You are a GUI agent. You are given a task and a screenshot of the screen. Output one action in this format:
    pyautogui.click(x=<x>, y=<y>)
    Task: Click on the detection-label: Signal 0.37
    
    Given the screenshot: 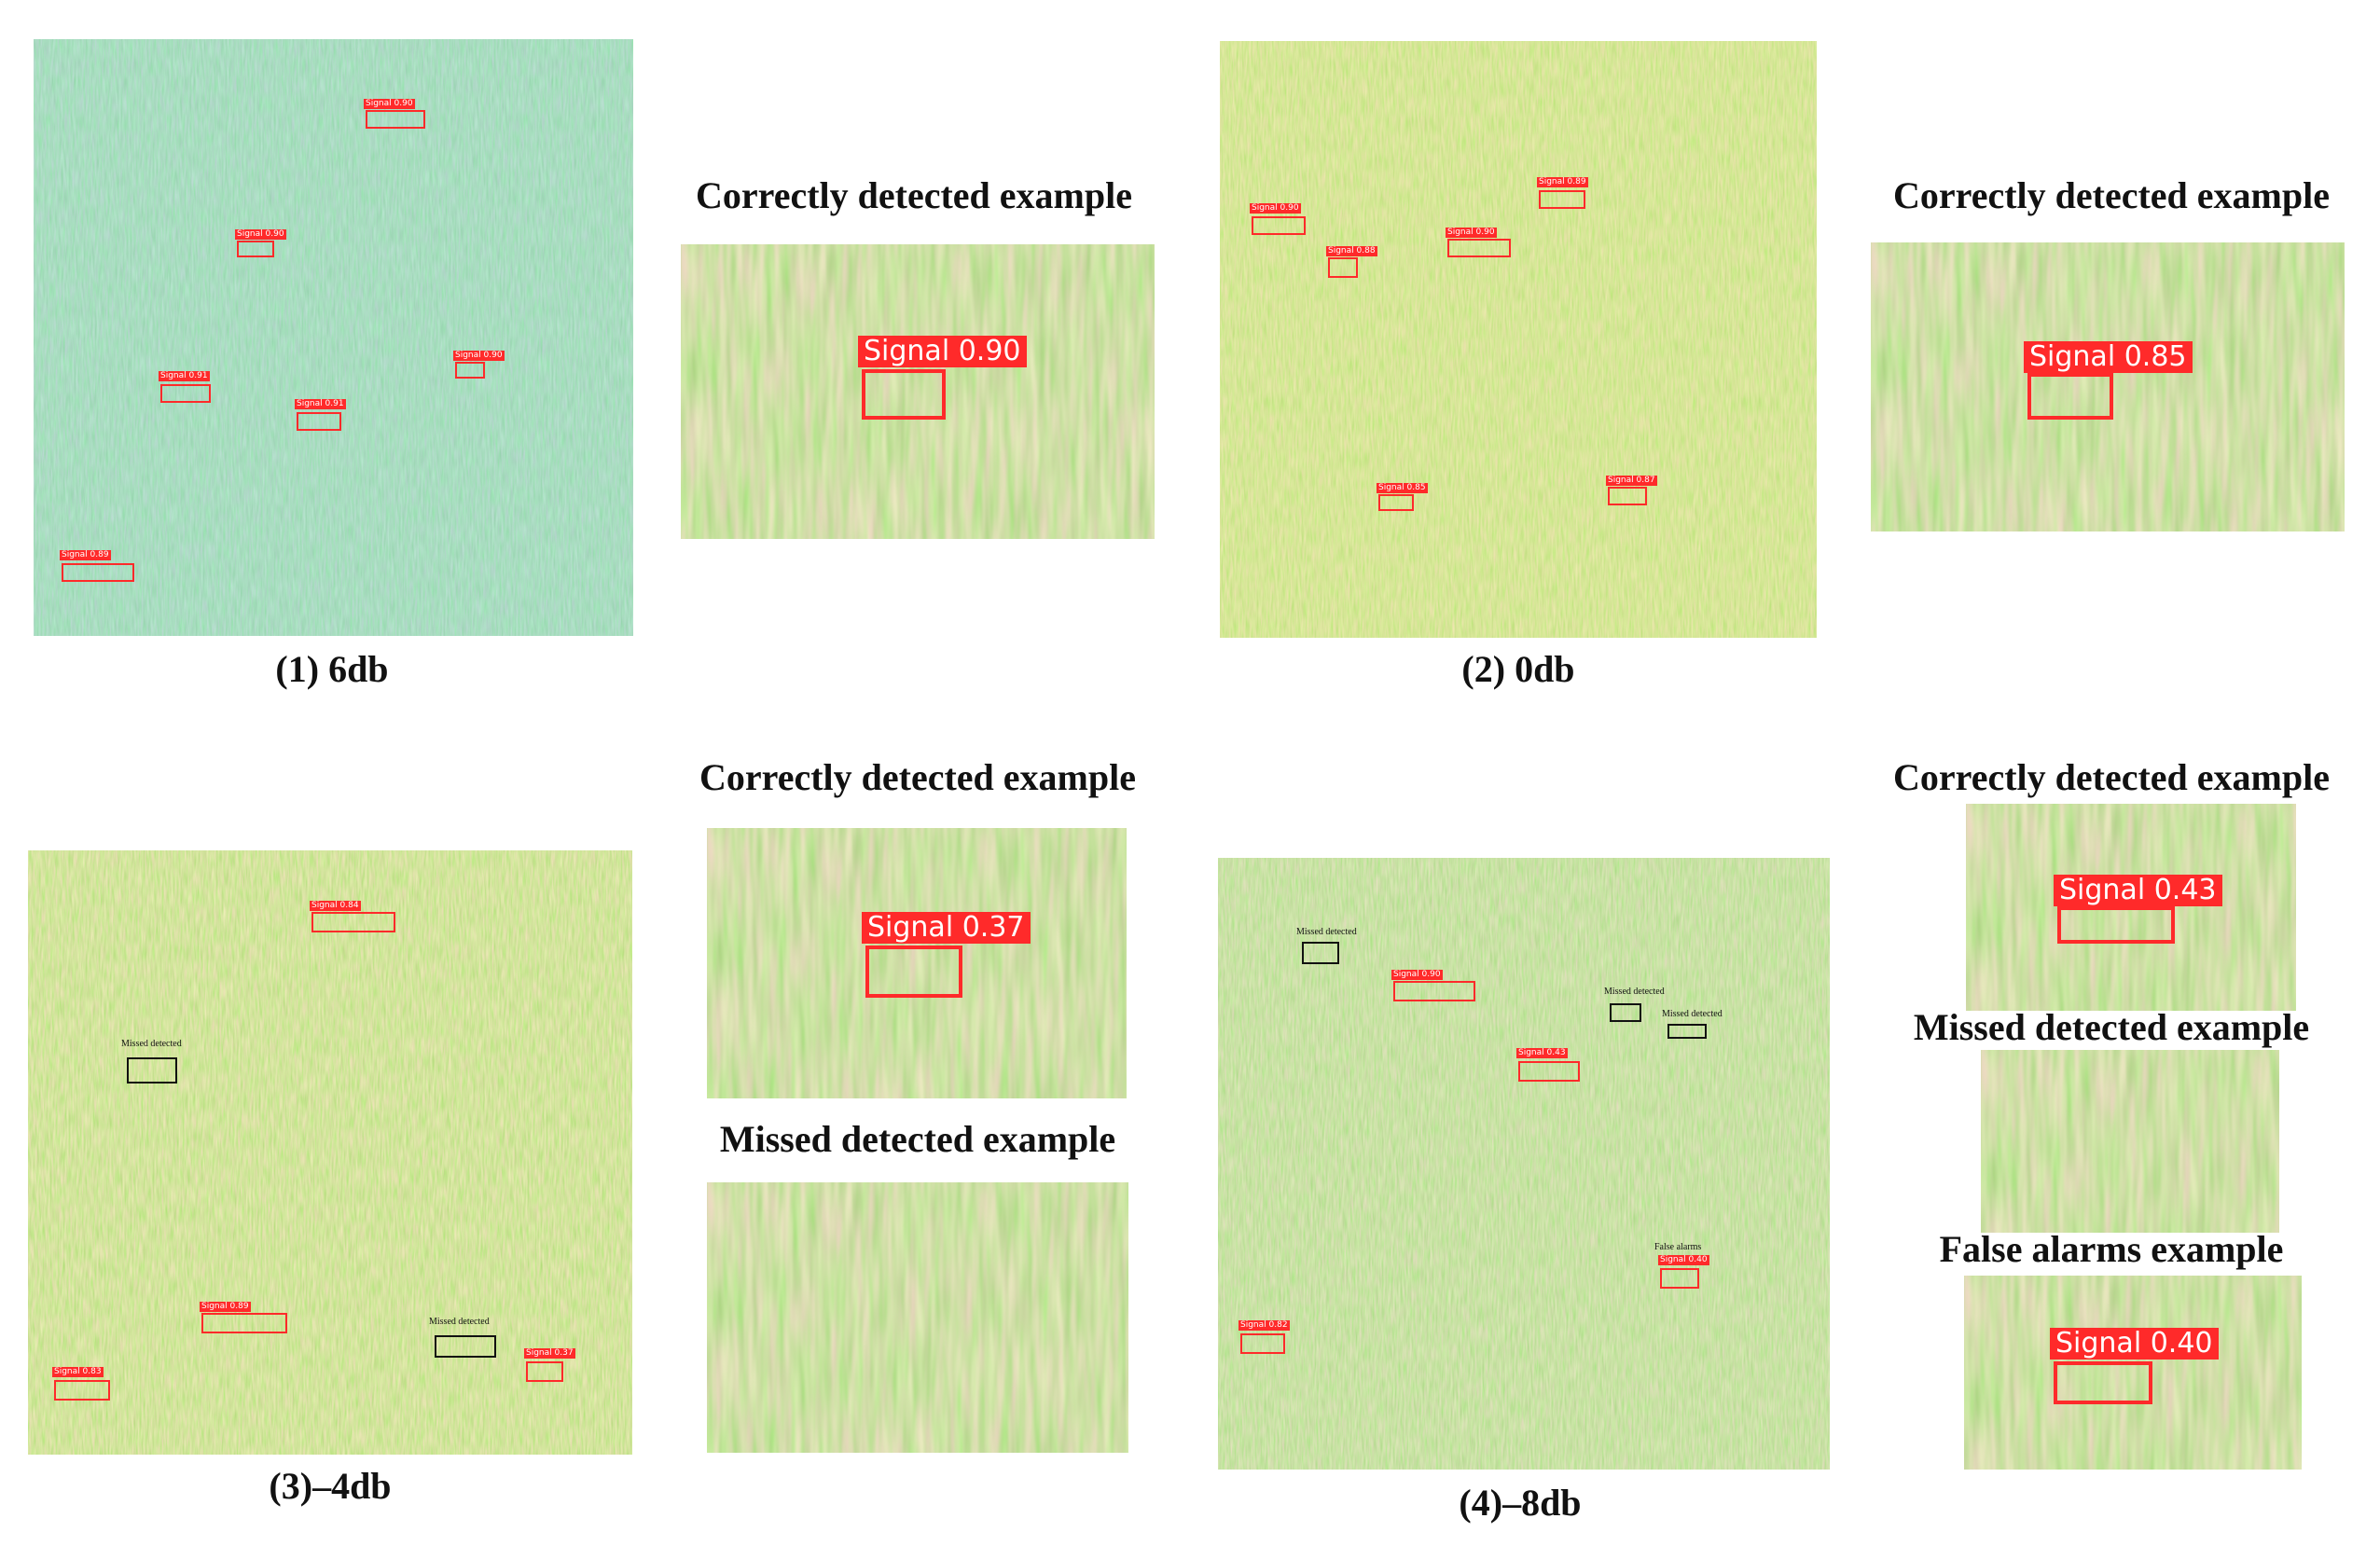 What is the action you would take?
    pyautogui.click(x=549, y=1354)
    